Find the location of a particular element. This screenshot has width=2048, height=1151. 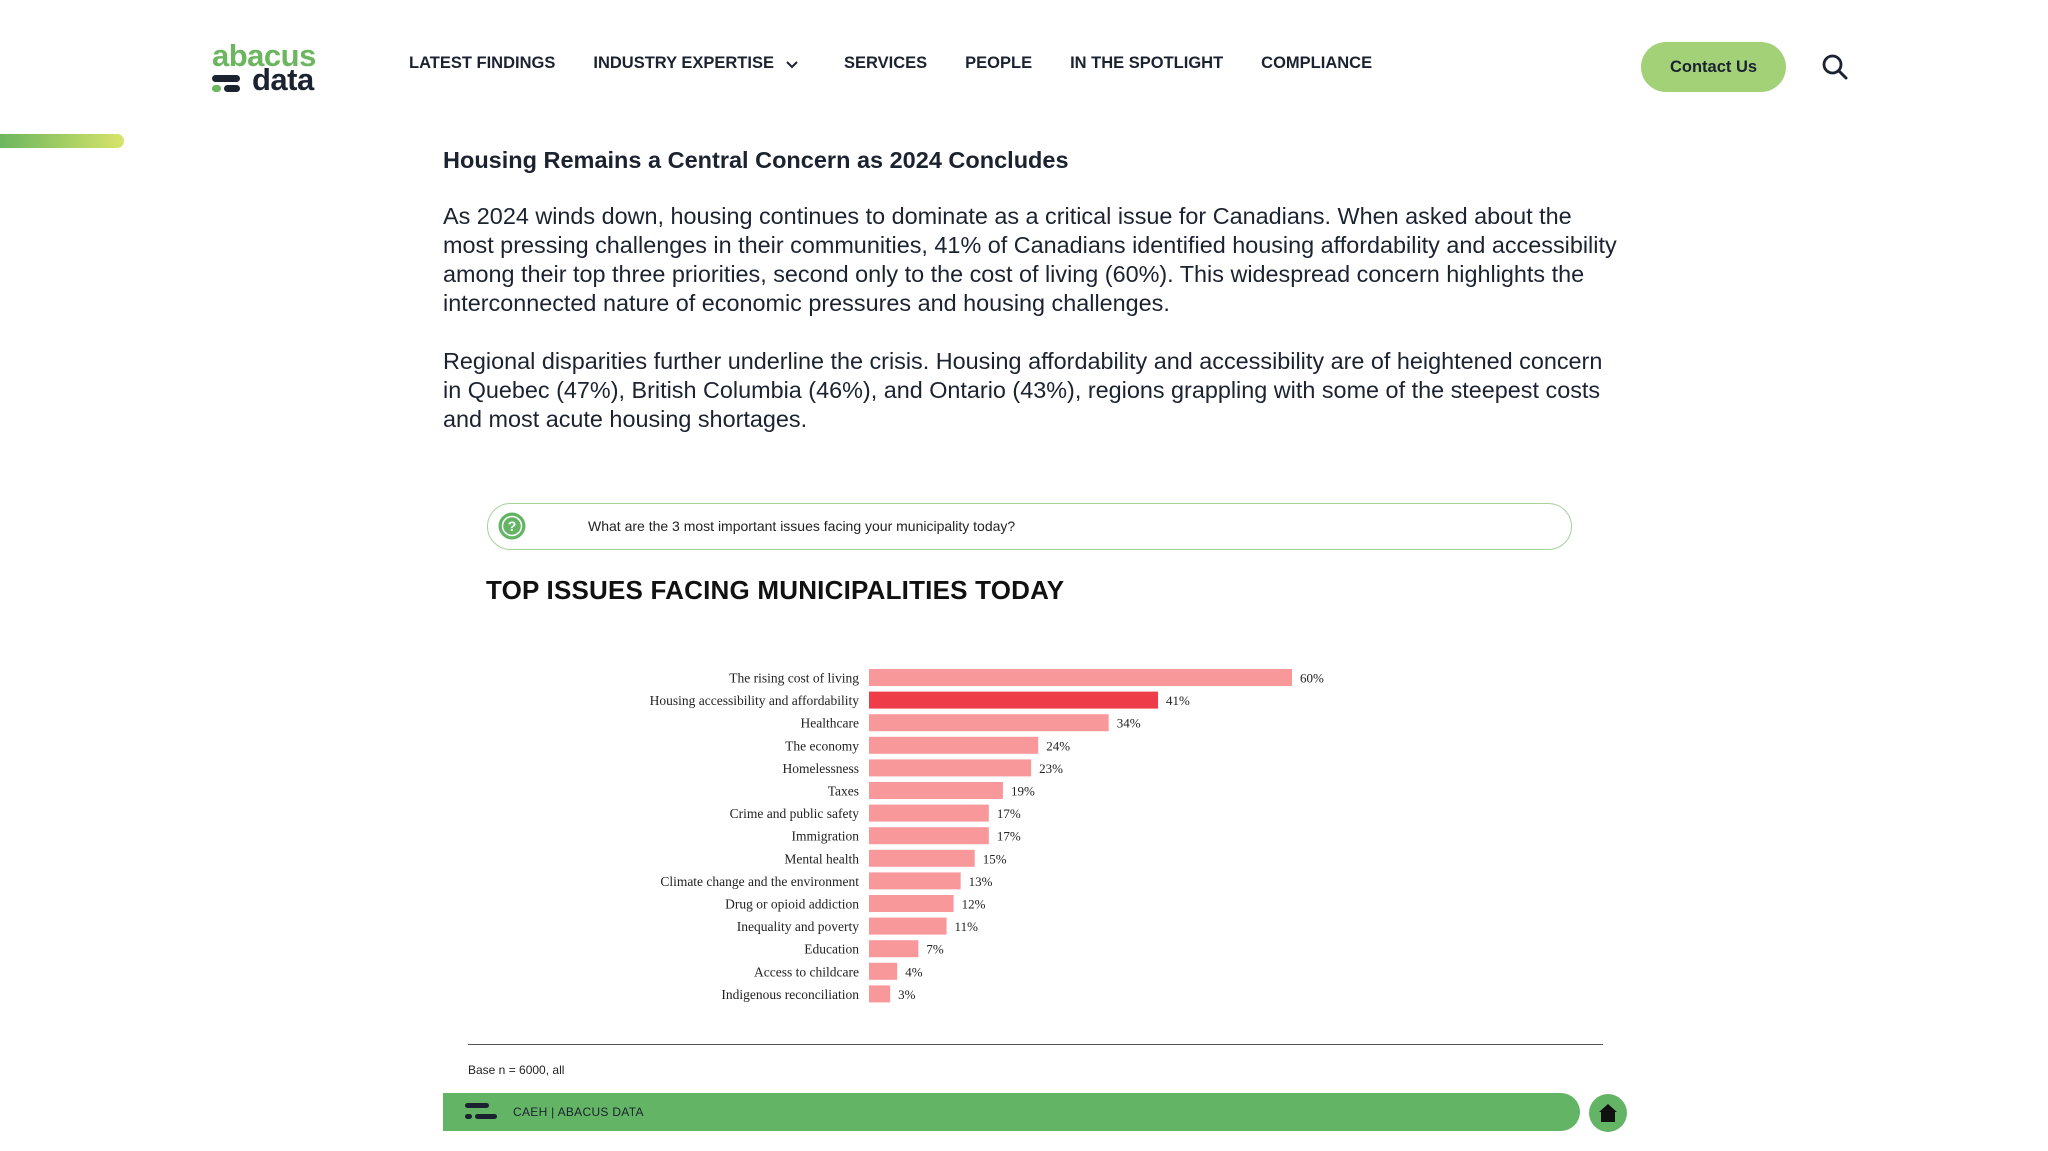

nav-label: IN THE SPOTLIGHT is located at coordinates (1147, 63).